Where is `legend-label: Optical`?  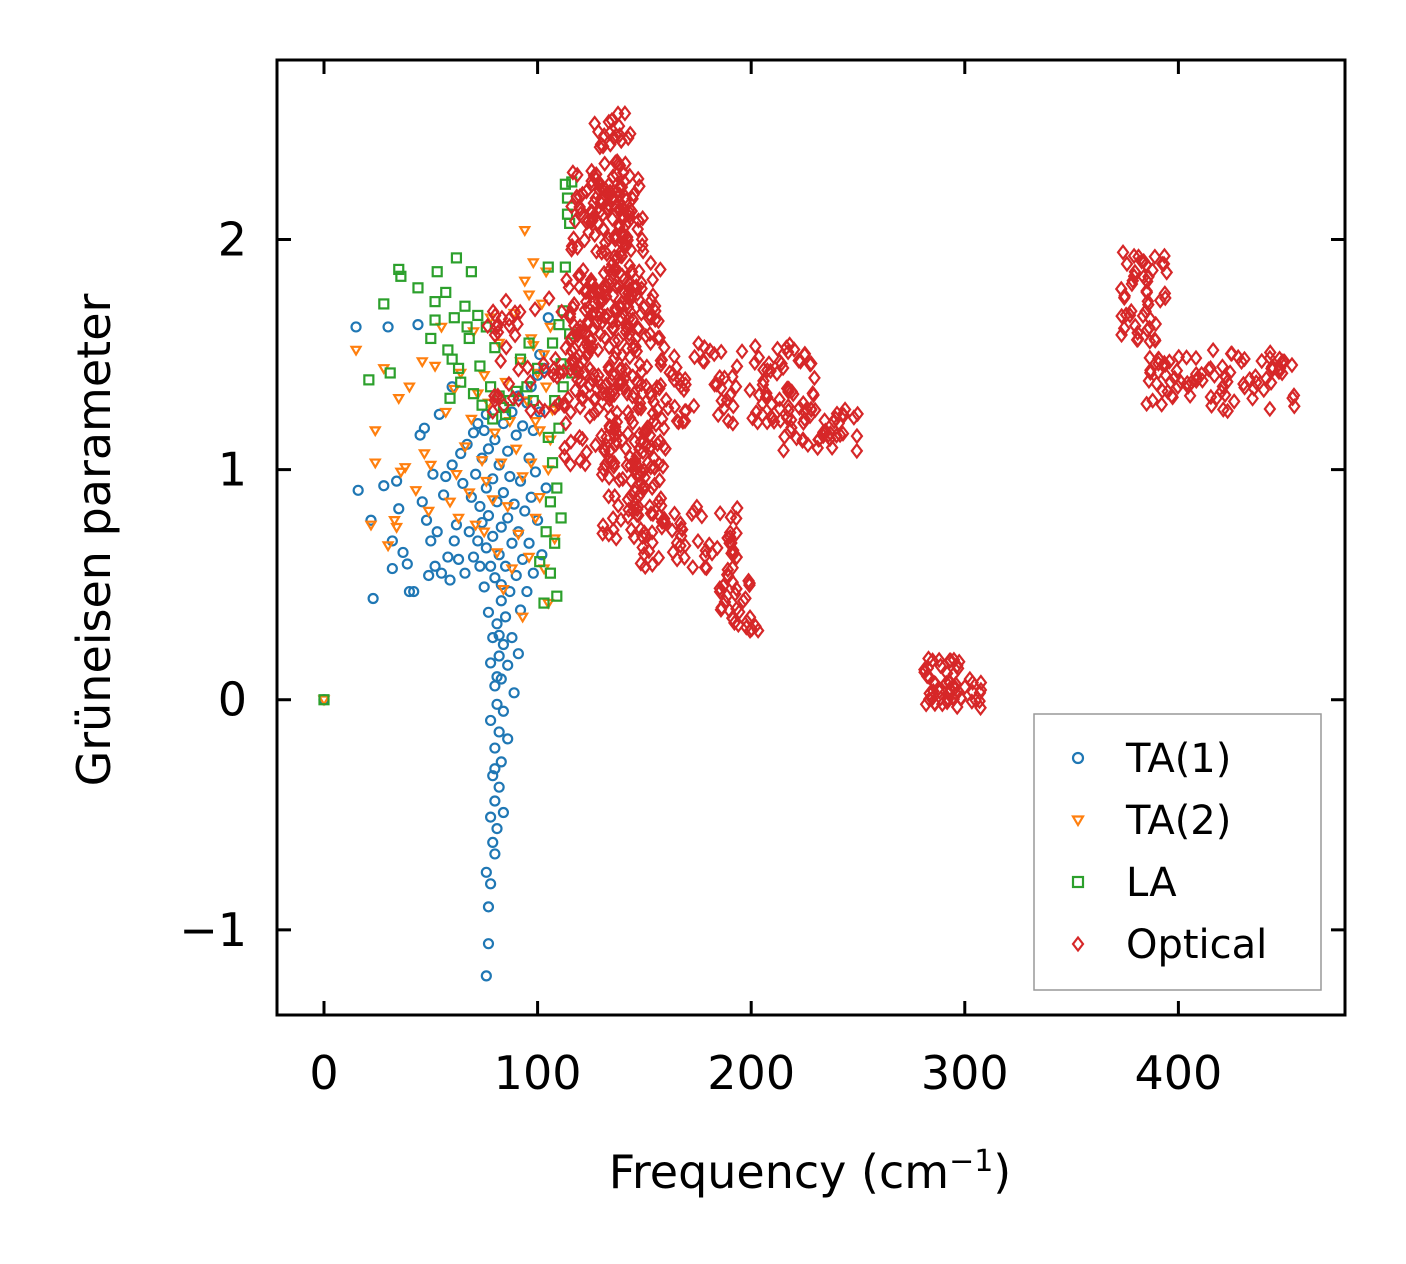 legend-label: Optical is located at coordinates (1196, 945).